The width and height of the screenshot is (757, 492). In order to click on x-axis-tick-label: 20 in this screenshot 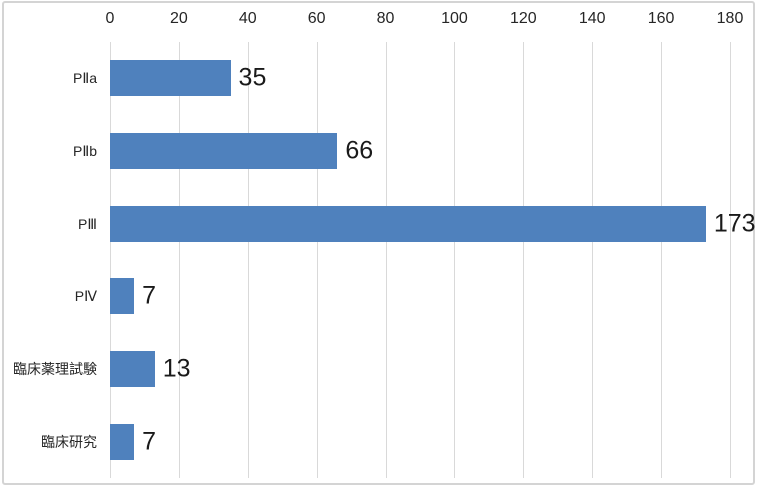, I will do `click(178, 18)`.